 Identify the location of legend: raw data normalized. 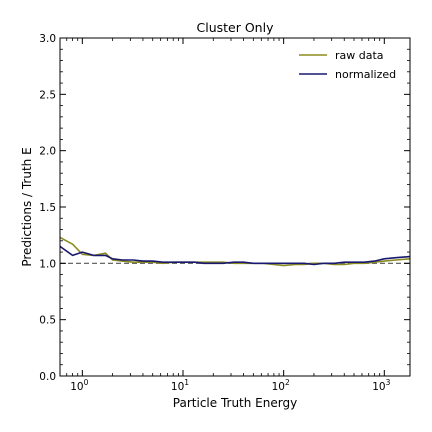
(347, 65).